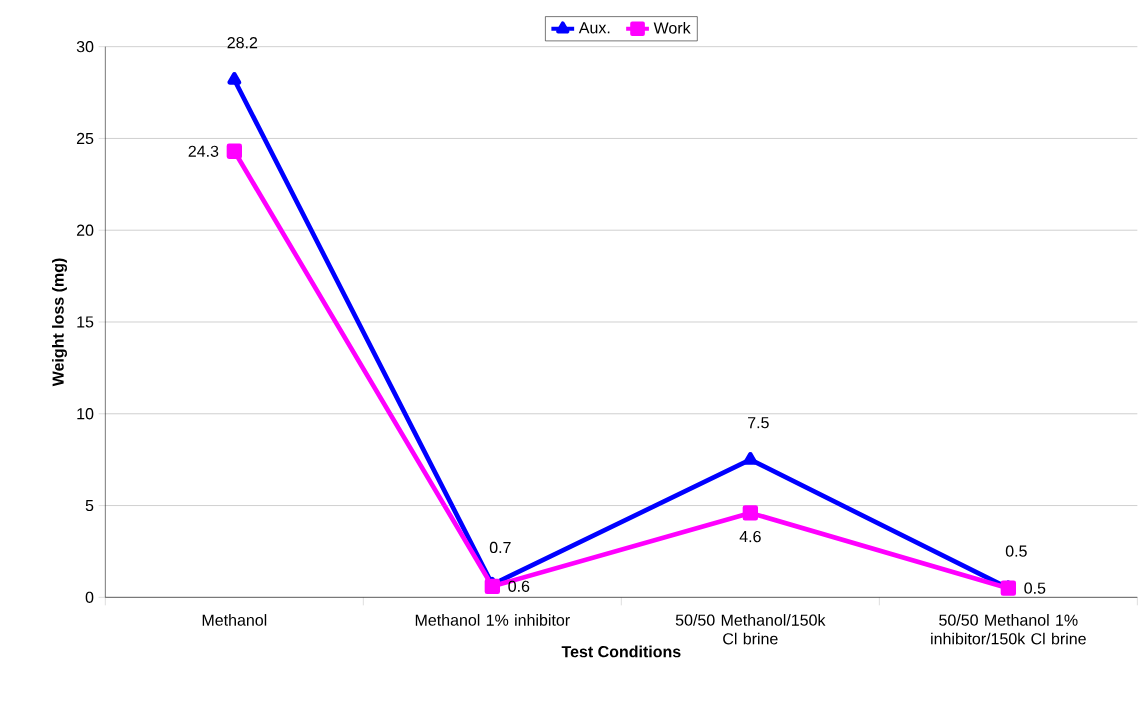 Image resolution: width=1144 pixels, height=709 pixels. Describe the element at coordinates (621, 651) in the screenshot. I see `x-axis-title: Test Conditions` at that location.